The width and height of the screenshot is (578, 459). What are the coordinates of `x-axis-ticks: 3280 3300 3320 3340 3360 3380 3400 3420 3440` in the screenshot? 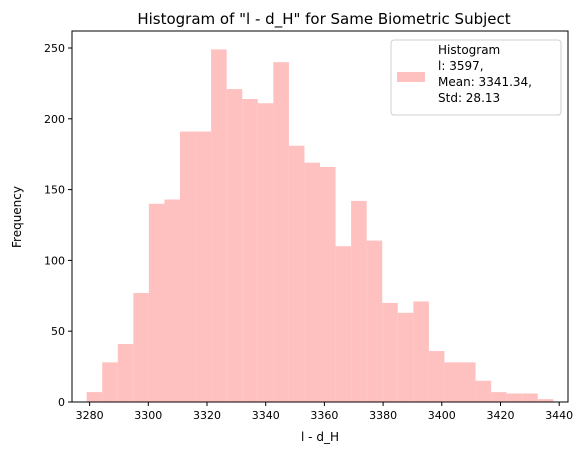 It's located at (324, 412).